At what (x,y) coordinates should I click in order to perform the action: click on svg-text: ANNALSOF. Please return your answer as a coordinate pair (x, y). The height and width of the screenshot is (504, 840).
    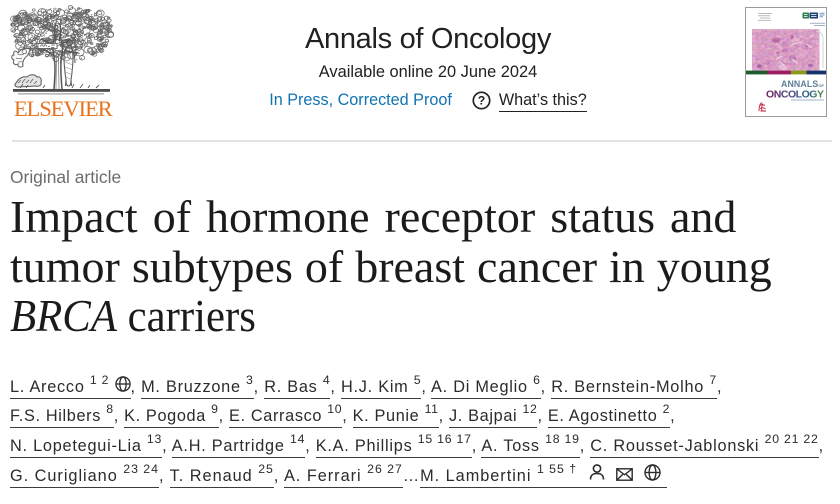
    Looking at the image, I should click on (803, 84).